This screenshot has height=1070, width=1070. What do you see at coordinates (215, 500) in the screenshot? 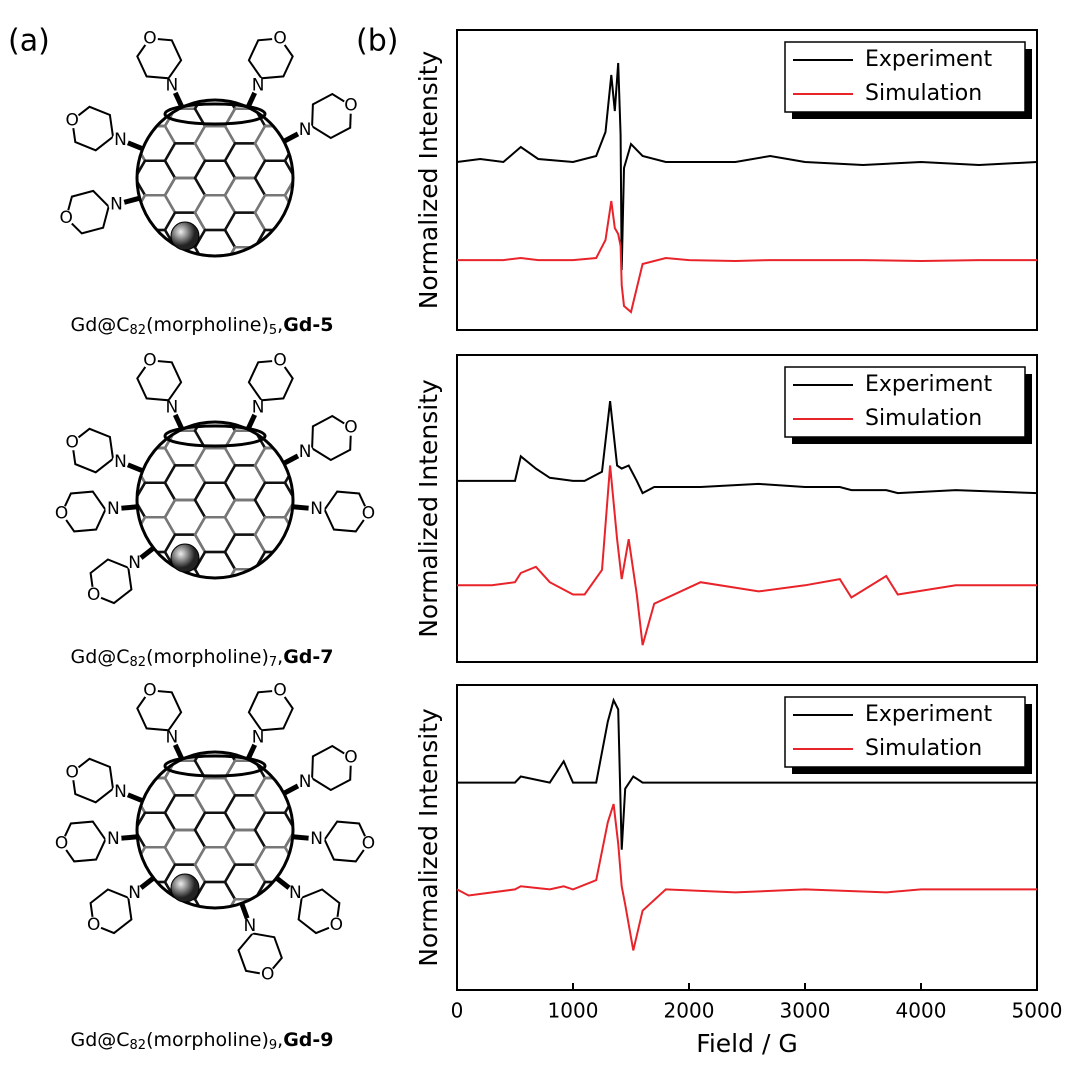
I see `cage-outline` at bounding box center [215, 500].